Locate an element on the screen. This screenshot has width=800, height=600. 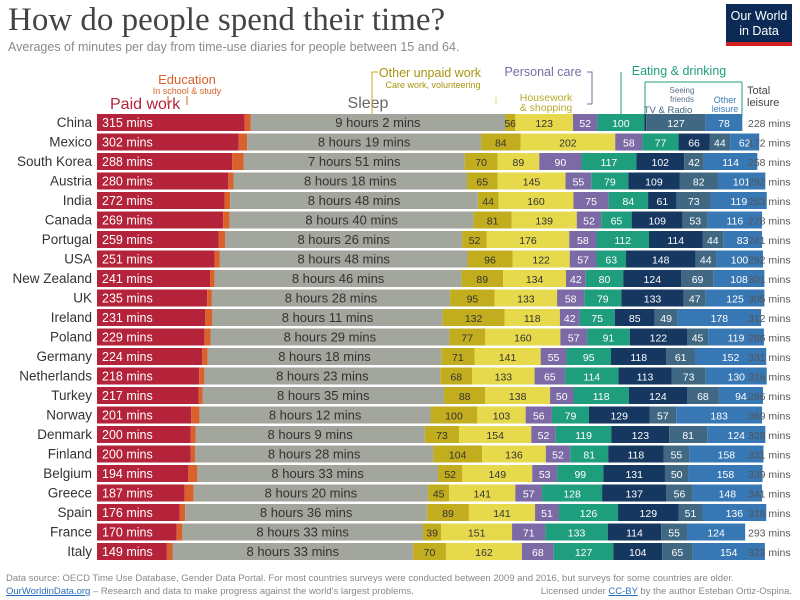
label-tv-radio: 65 is located at coordinates (678, 553).